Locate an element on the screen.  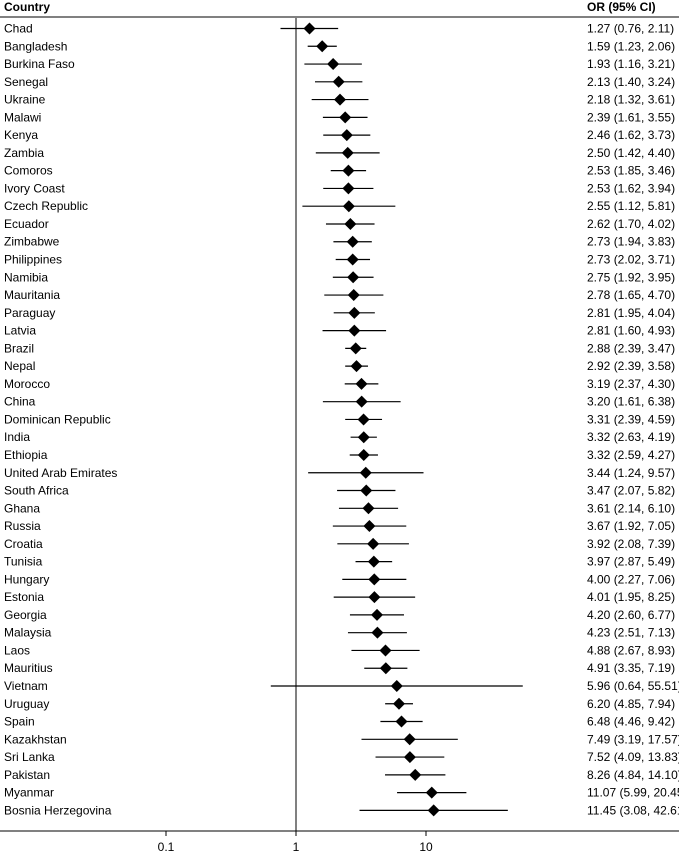
forest-row: Brazil 2.88 (2.39, 3.47) is located at coordinates (339, 348).